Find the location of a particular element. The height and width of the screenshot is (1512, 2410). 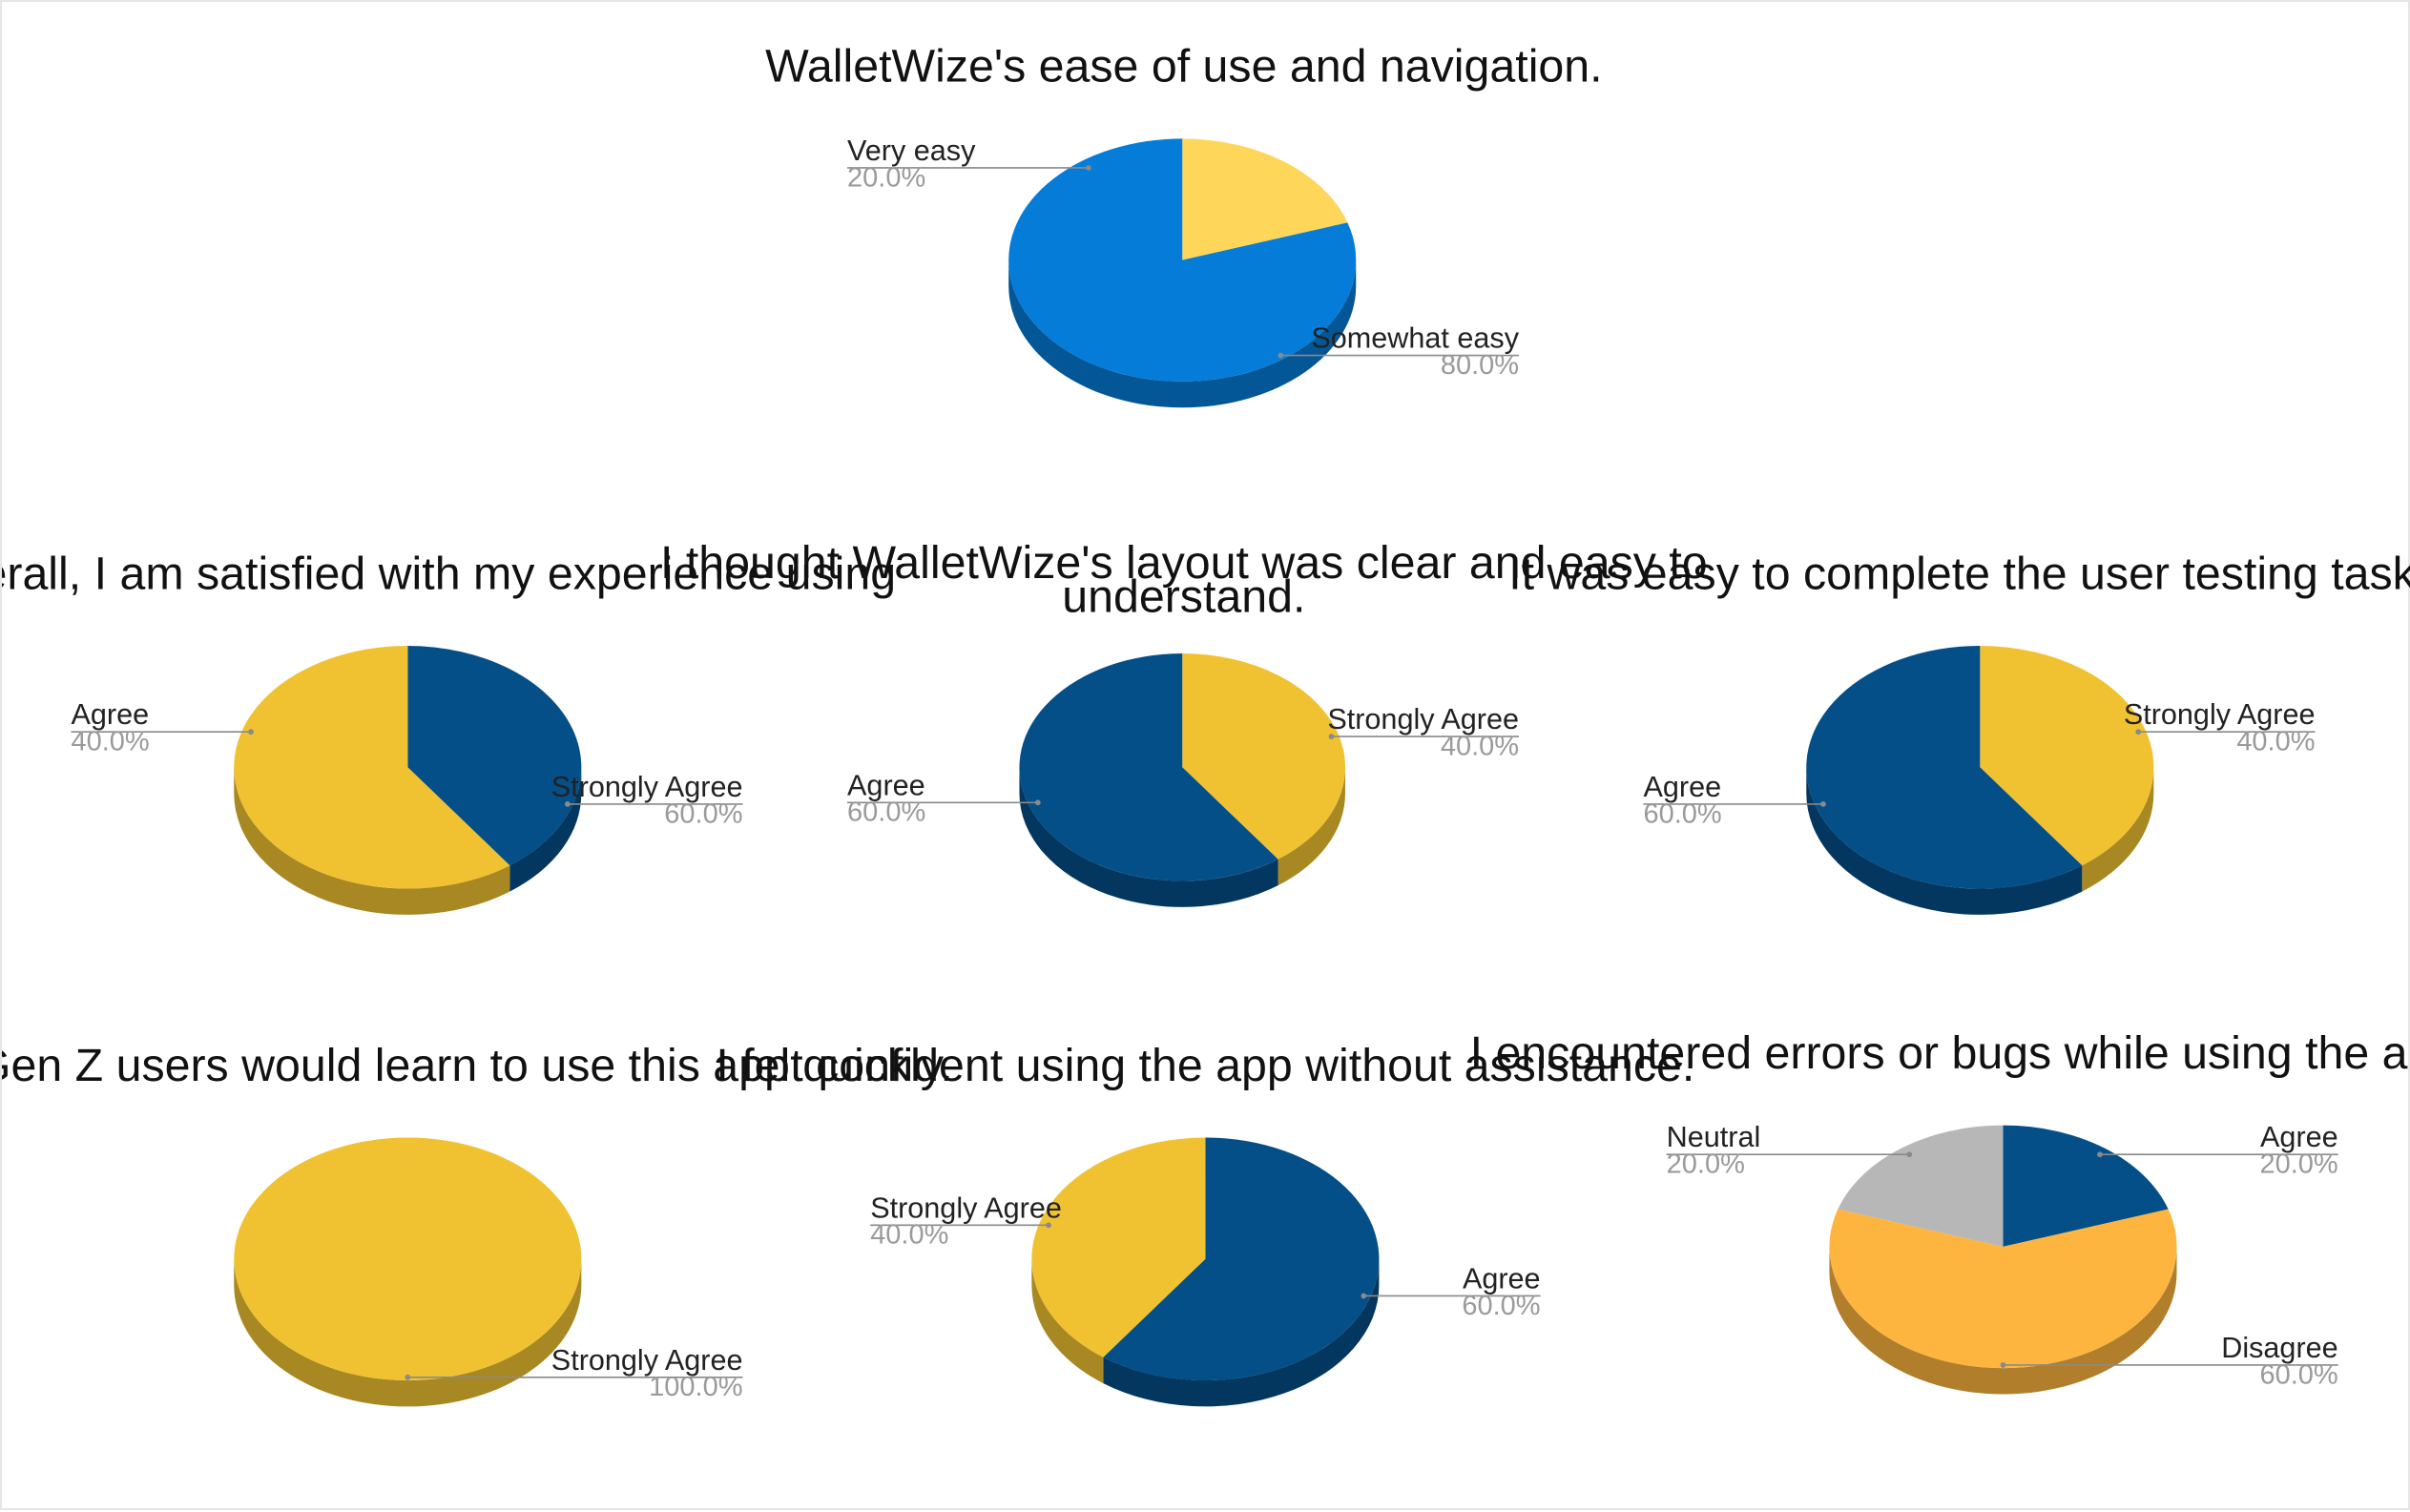

chart-title: WalletWize's ease of use and navigation. is located at coordinates (1184, 67).